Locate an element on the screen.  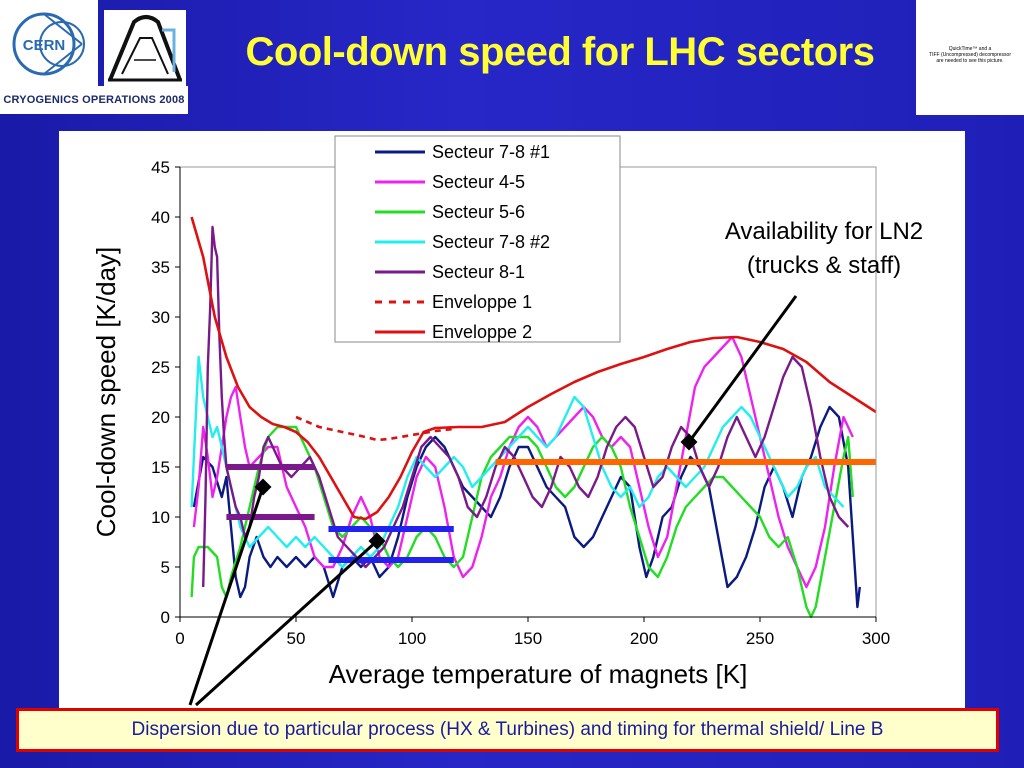
cryogenics-logo-graphic is located at coordinates (145, 48).